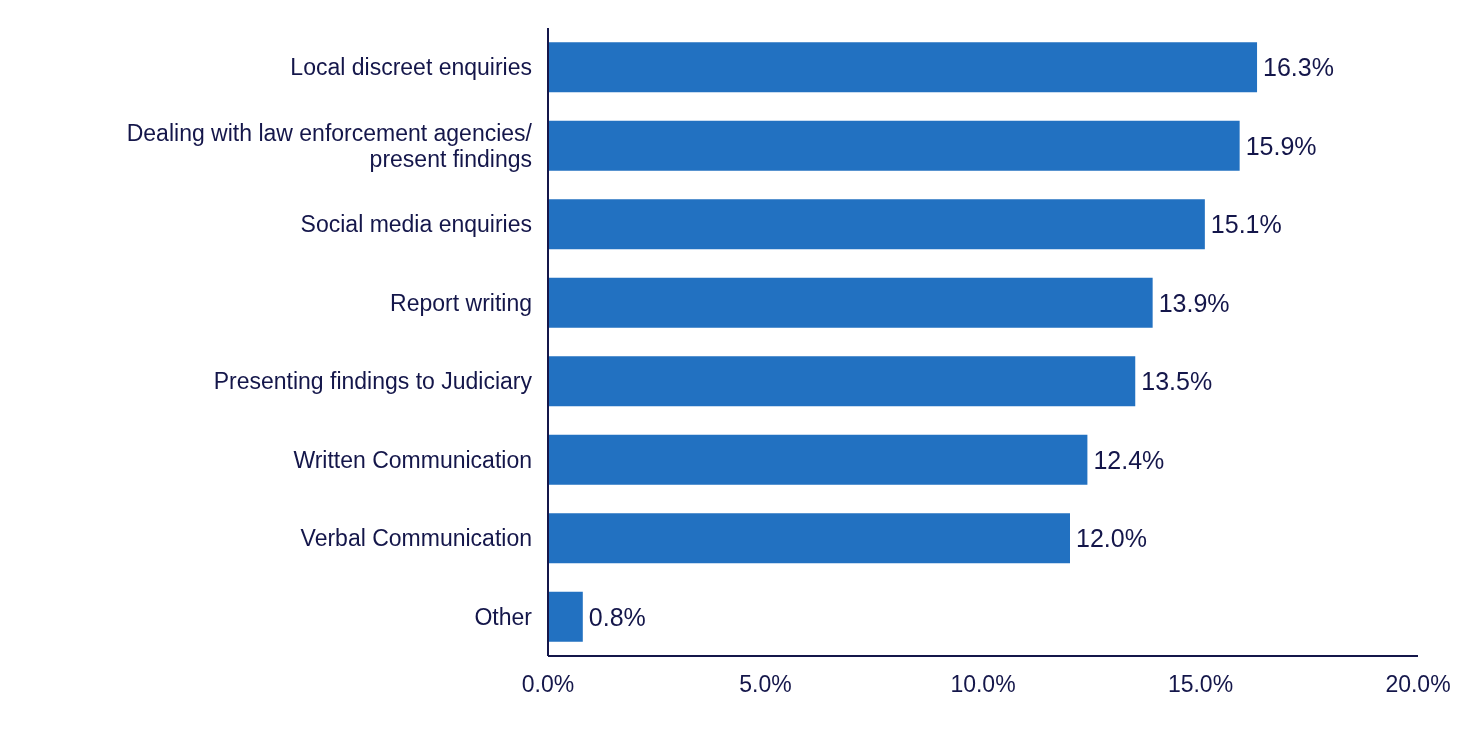 This screenshot has width=1468, height=734. I want to click on y-tick-label: Report writing, so click(461, 302).